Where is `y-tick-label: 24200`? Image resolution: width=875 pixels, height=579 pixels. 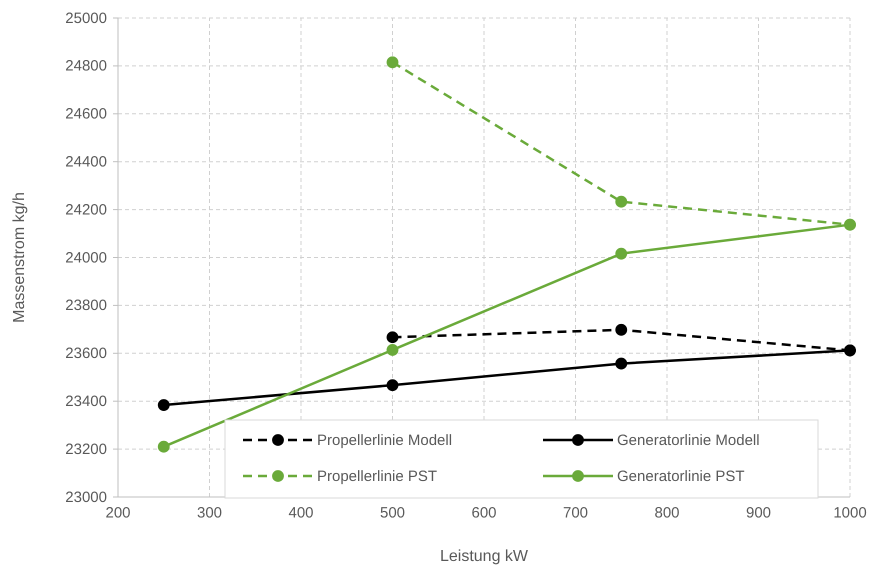
y-tick-label: 24200 is located at coordinates (86, 209).